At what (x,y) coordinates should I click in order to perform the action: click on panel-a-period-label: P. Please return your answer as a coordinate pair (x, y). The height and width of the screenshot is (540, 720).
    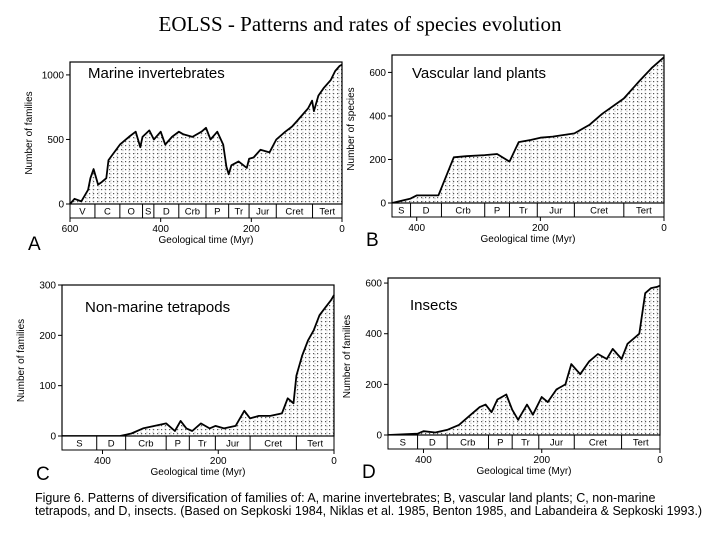
    Looking at the image, I should click on (217, 212).